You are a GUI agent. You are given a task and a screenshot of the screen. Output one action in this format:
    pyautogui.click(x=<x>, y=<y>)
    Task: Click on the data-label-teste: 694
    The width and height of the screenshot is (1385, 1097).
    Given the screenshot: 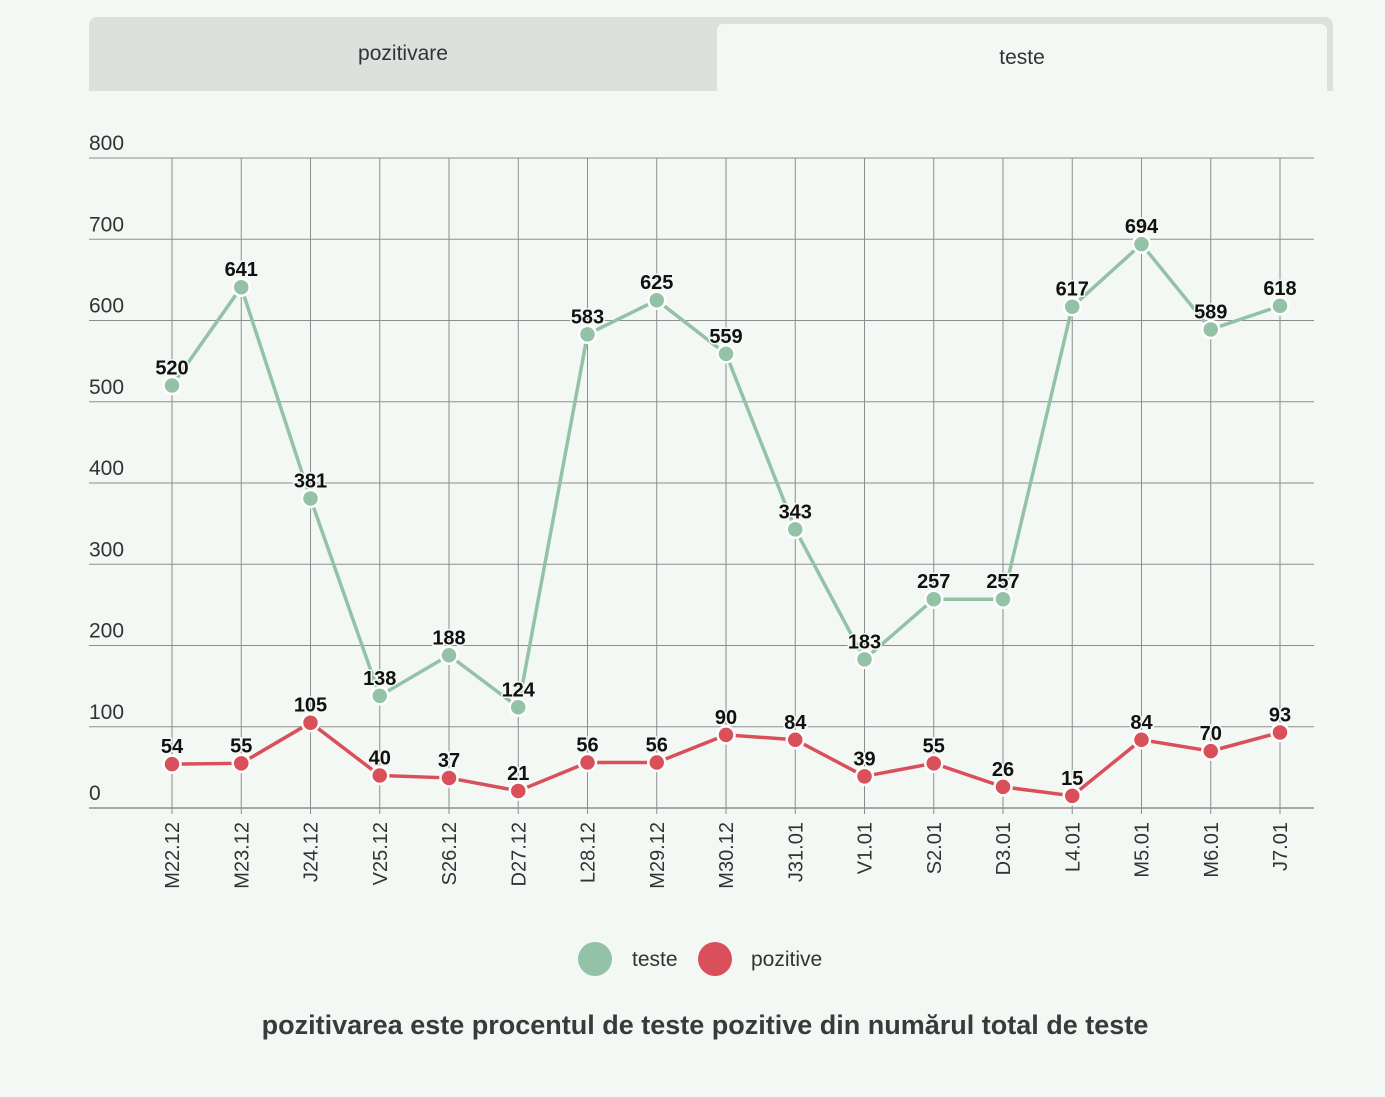 What is the action you would take?
    pyautogui.click(x=1142, y=227)
    